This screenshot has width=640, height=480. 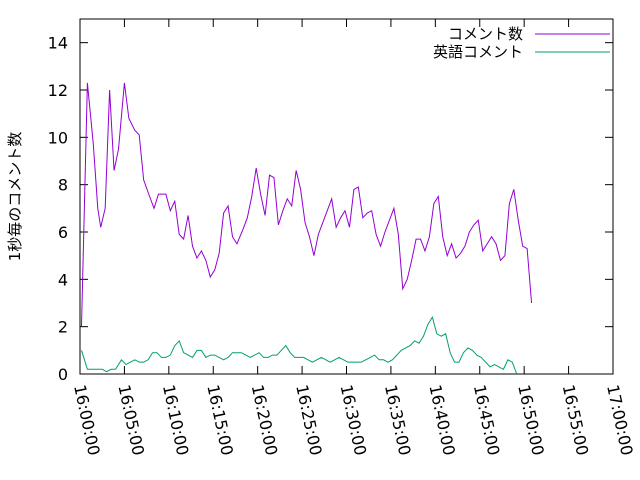 What do you see at coordinates (132, 420) in the screenshot?
I see `x-tick-label: 16:05:00` at bounding box center [132, 420].